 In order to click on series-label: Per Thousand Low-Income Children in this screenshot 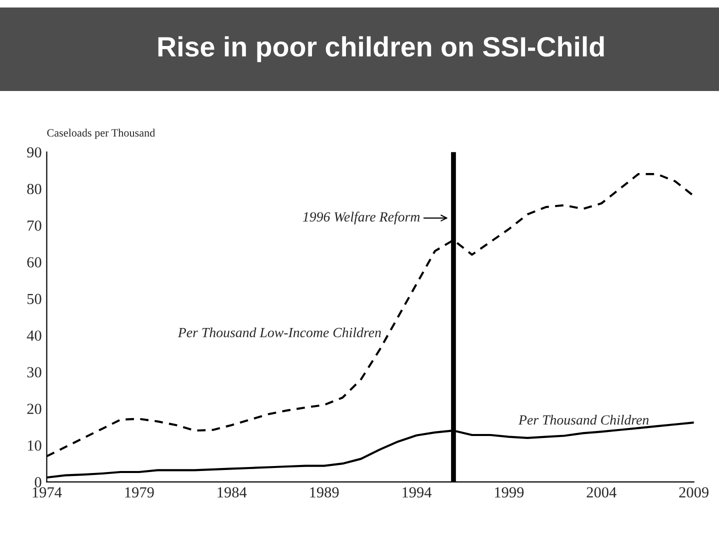, I will do `click(279, 332)`.